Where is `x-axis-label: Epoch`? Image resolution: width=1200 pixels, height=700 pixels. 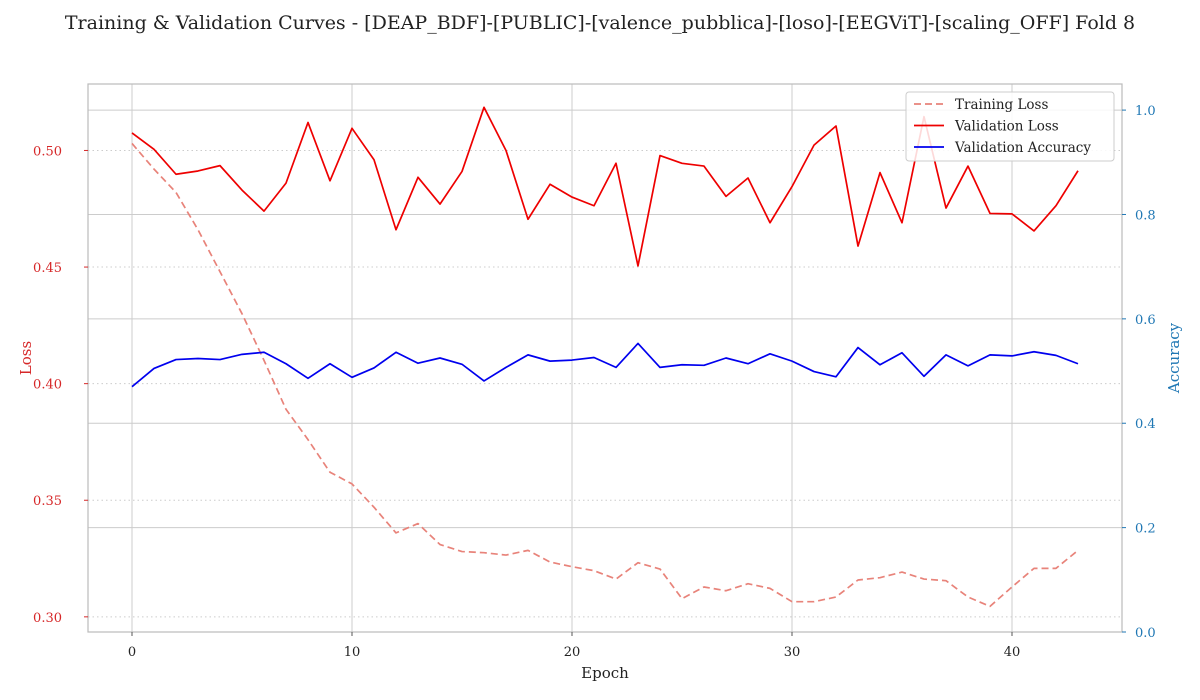 x-axis-label: Epoch is located at coordinates (605, 673).